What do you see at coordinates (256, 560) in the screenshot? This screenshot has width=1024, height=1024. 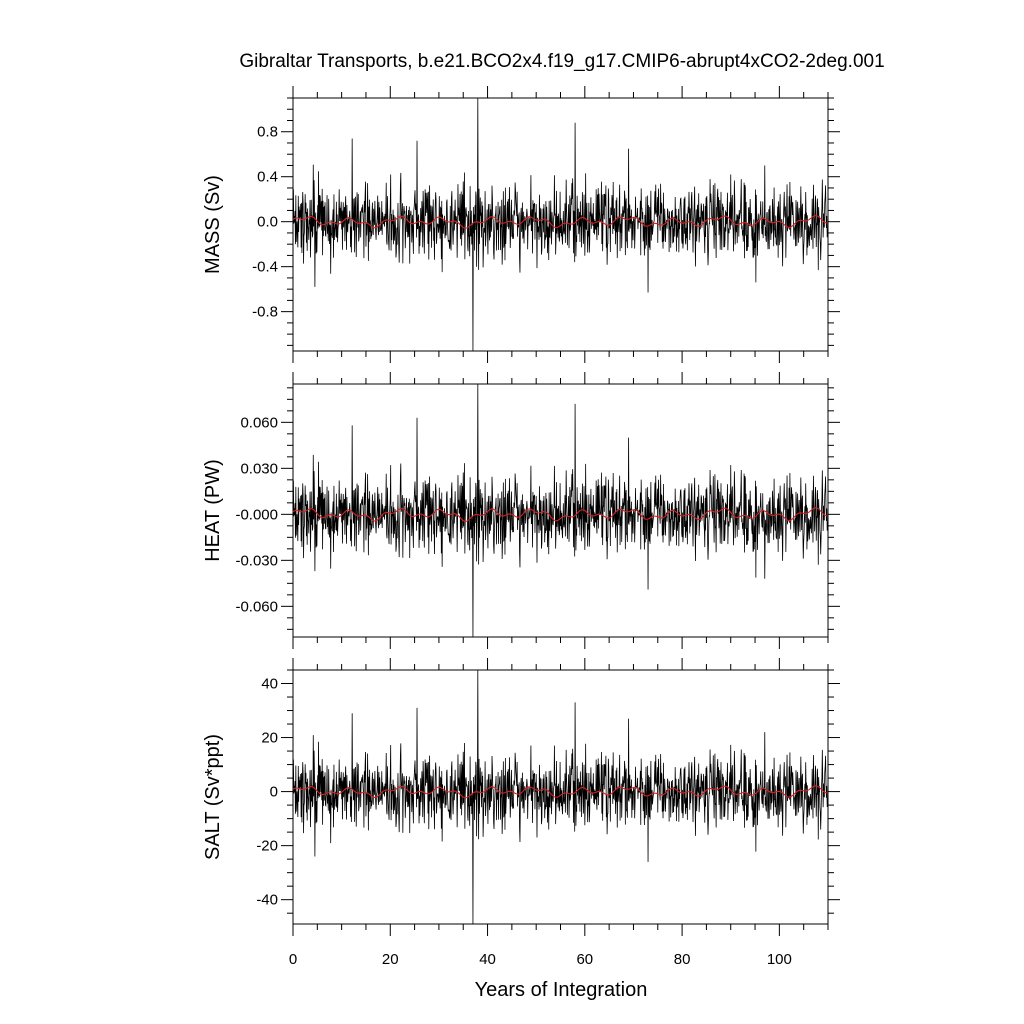 I see `heat-y-tick-label: -0.030` at bounding box center [256, 560].